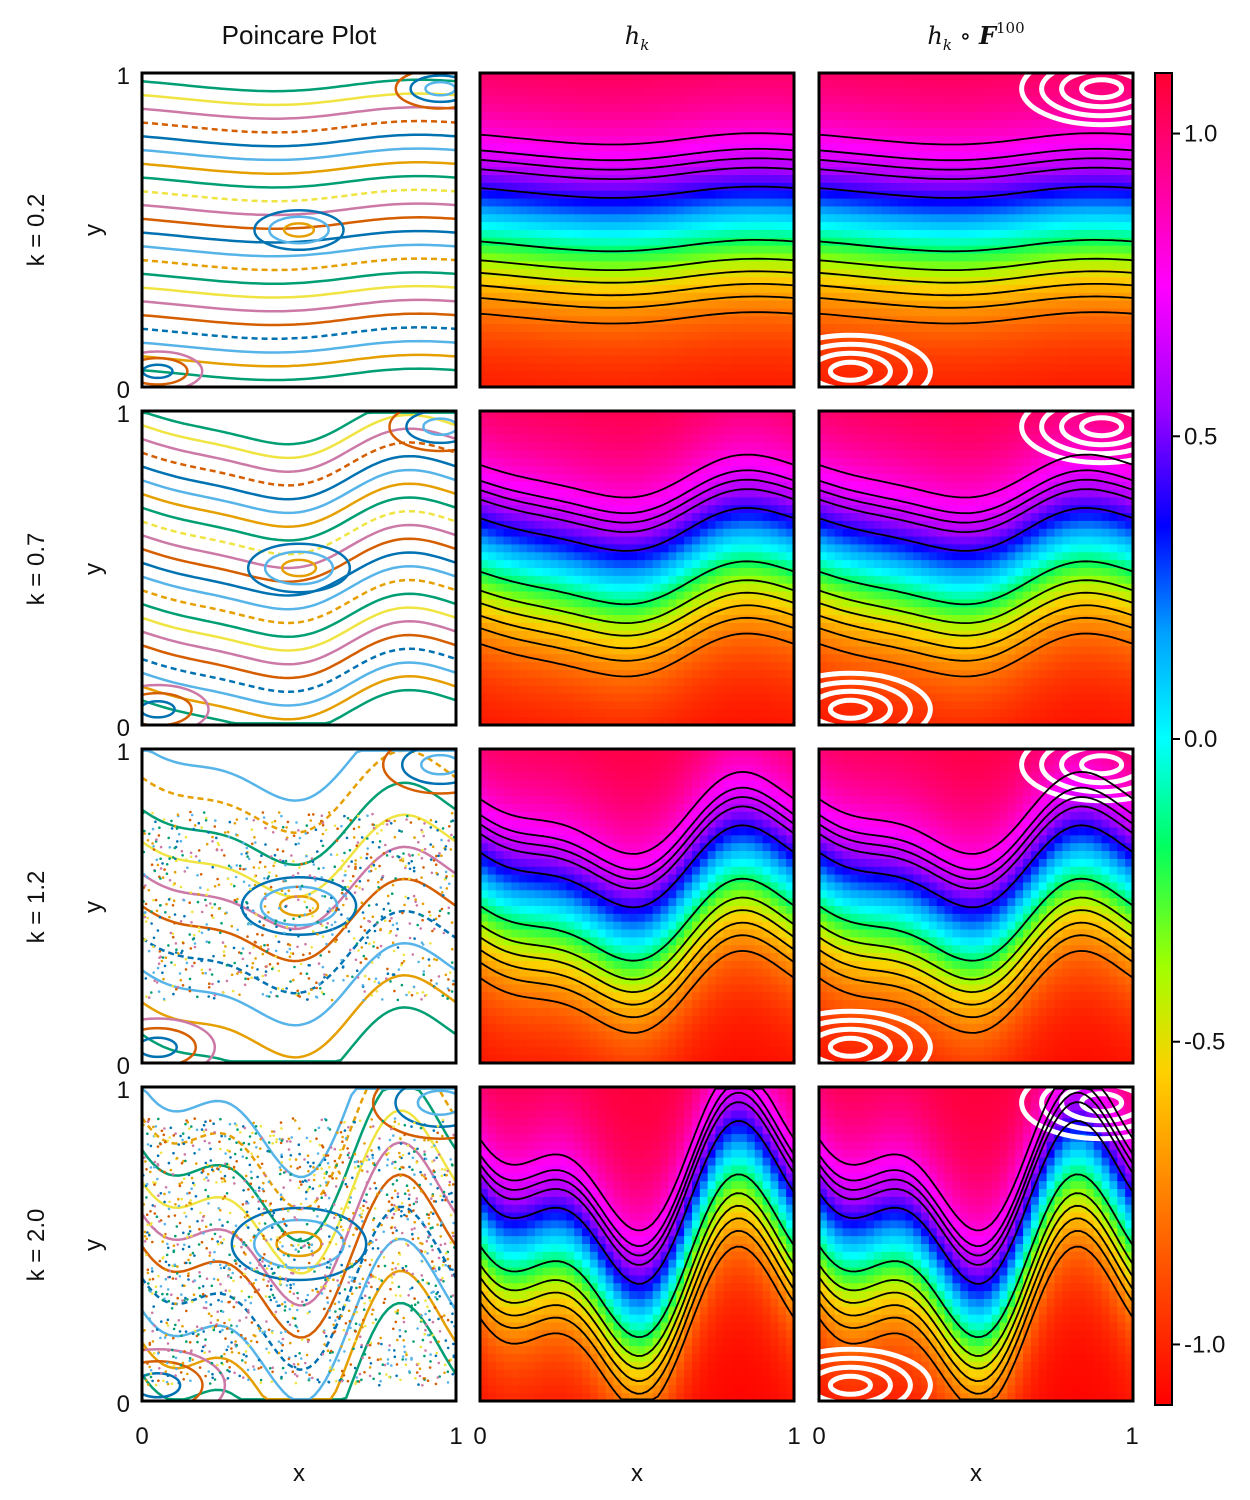 This screenshot has height=1500, width=1250. I want to click on island-ring, so click(856, 368).